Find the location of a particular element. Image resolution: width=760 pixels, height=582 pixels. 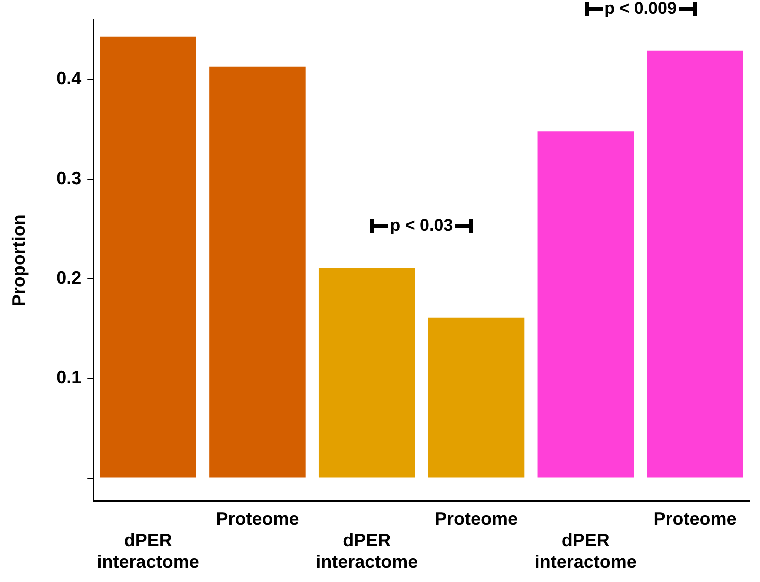

significance-bracket: p < 0.009 is located at coordinates (640, 9).